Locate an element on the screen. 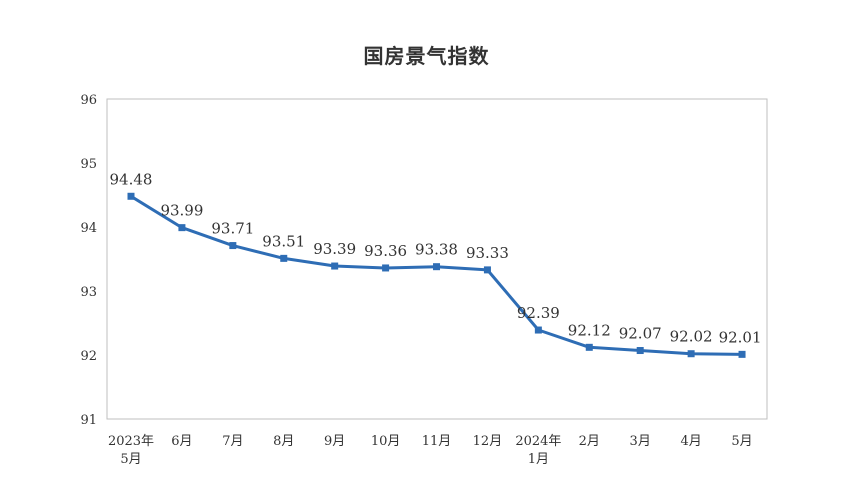  x-tick-label: 8月 is located at coordinates (283, 441).